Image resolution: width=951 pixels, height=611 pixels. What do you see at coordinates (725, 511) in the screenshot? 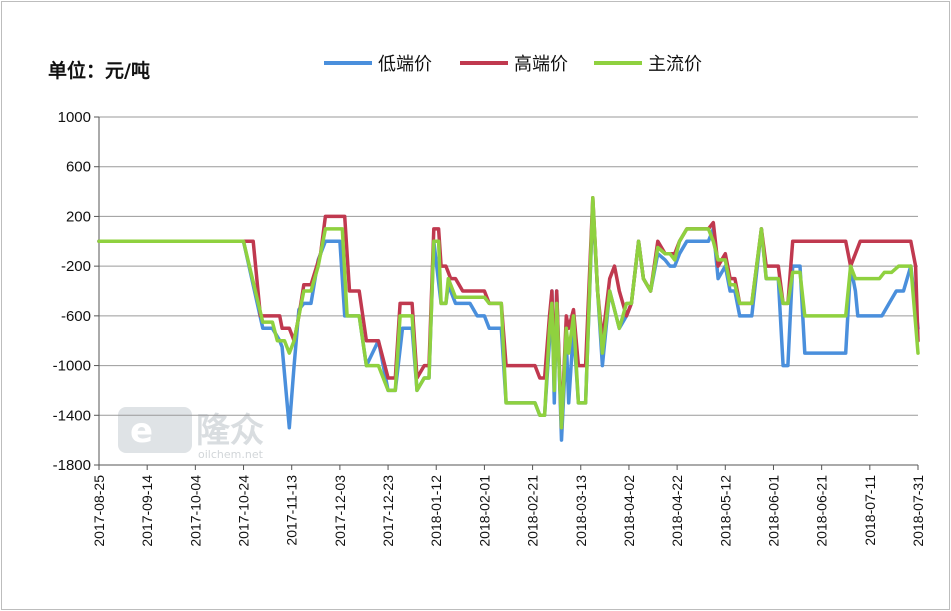
I see `x-tick-label: 2018-05-12` at bounding box center [725, 511].